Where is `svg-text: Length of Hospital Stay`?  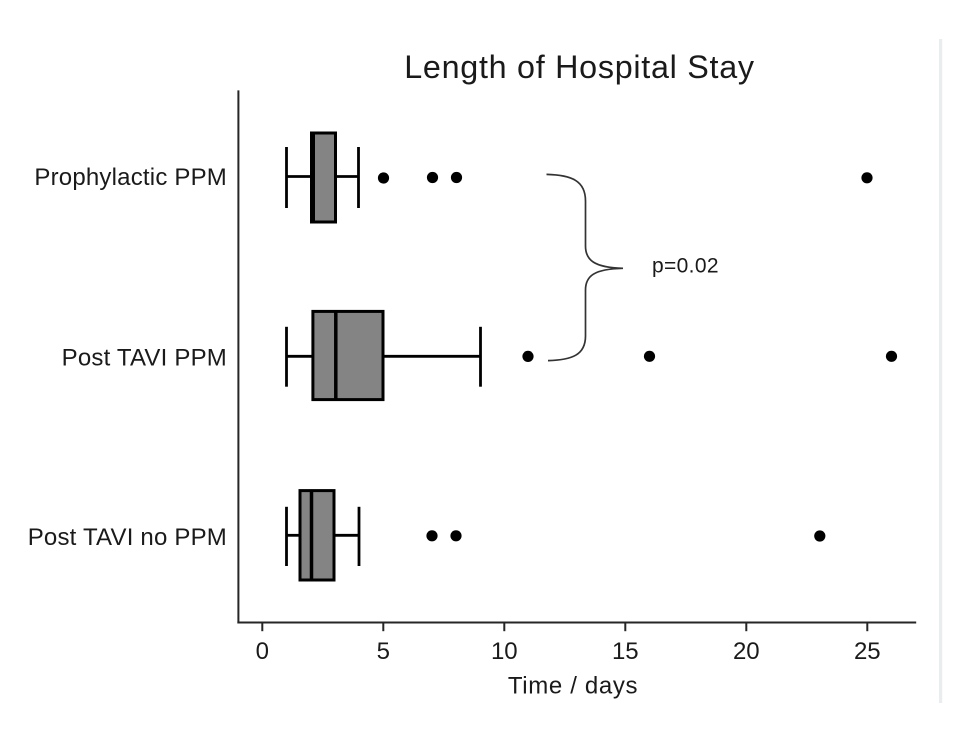
svg-text: Length of Hospital Stay is located at coordinates (579, 67).